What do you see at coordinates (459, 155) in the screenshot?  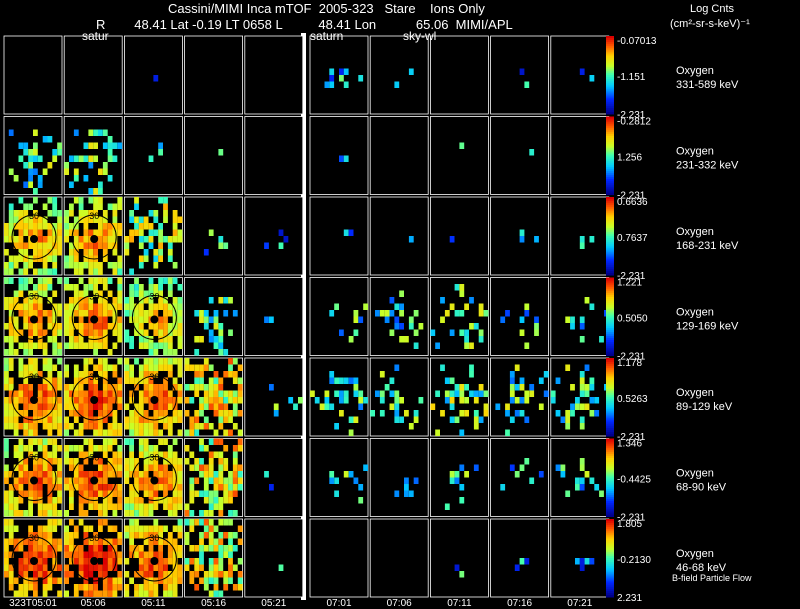 I see `panel-r1-c7` at bounding box center [459, 155].